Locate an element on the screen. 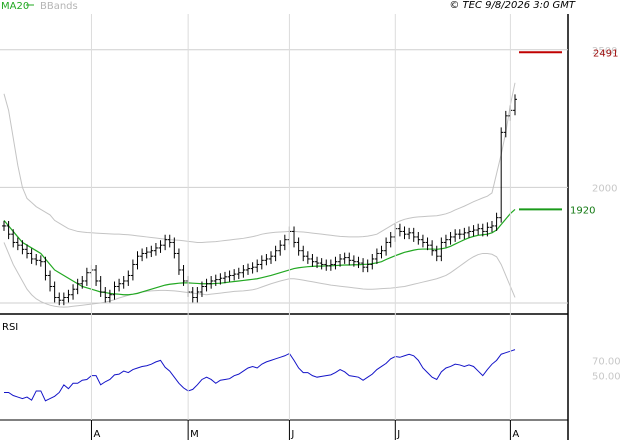 The image size is (627, 440). price-y-ticks: 2500 2000 is located at coordinates (604, 120).